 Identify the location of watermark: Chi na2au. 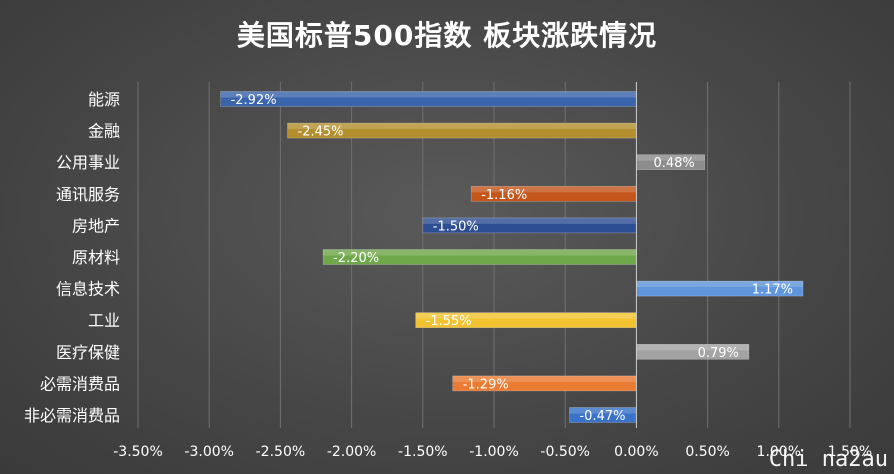
(828, 459).